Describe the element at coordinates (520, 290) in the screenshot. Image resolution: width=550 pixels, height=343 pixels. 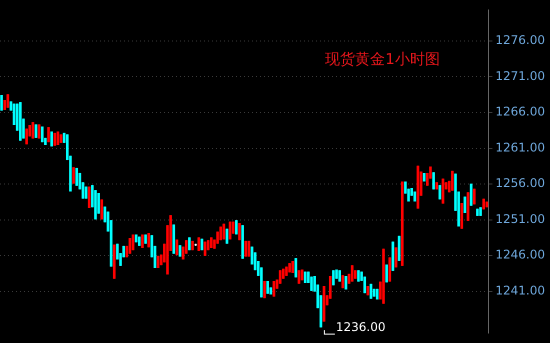
I see `y-tick-label: 1241.00` at that location.